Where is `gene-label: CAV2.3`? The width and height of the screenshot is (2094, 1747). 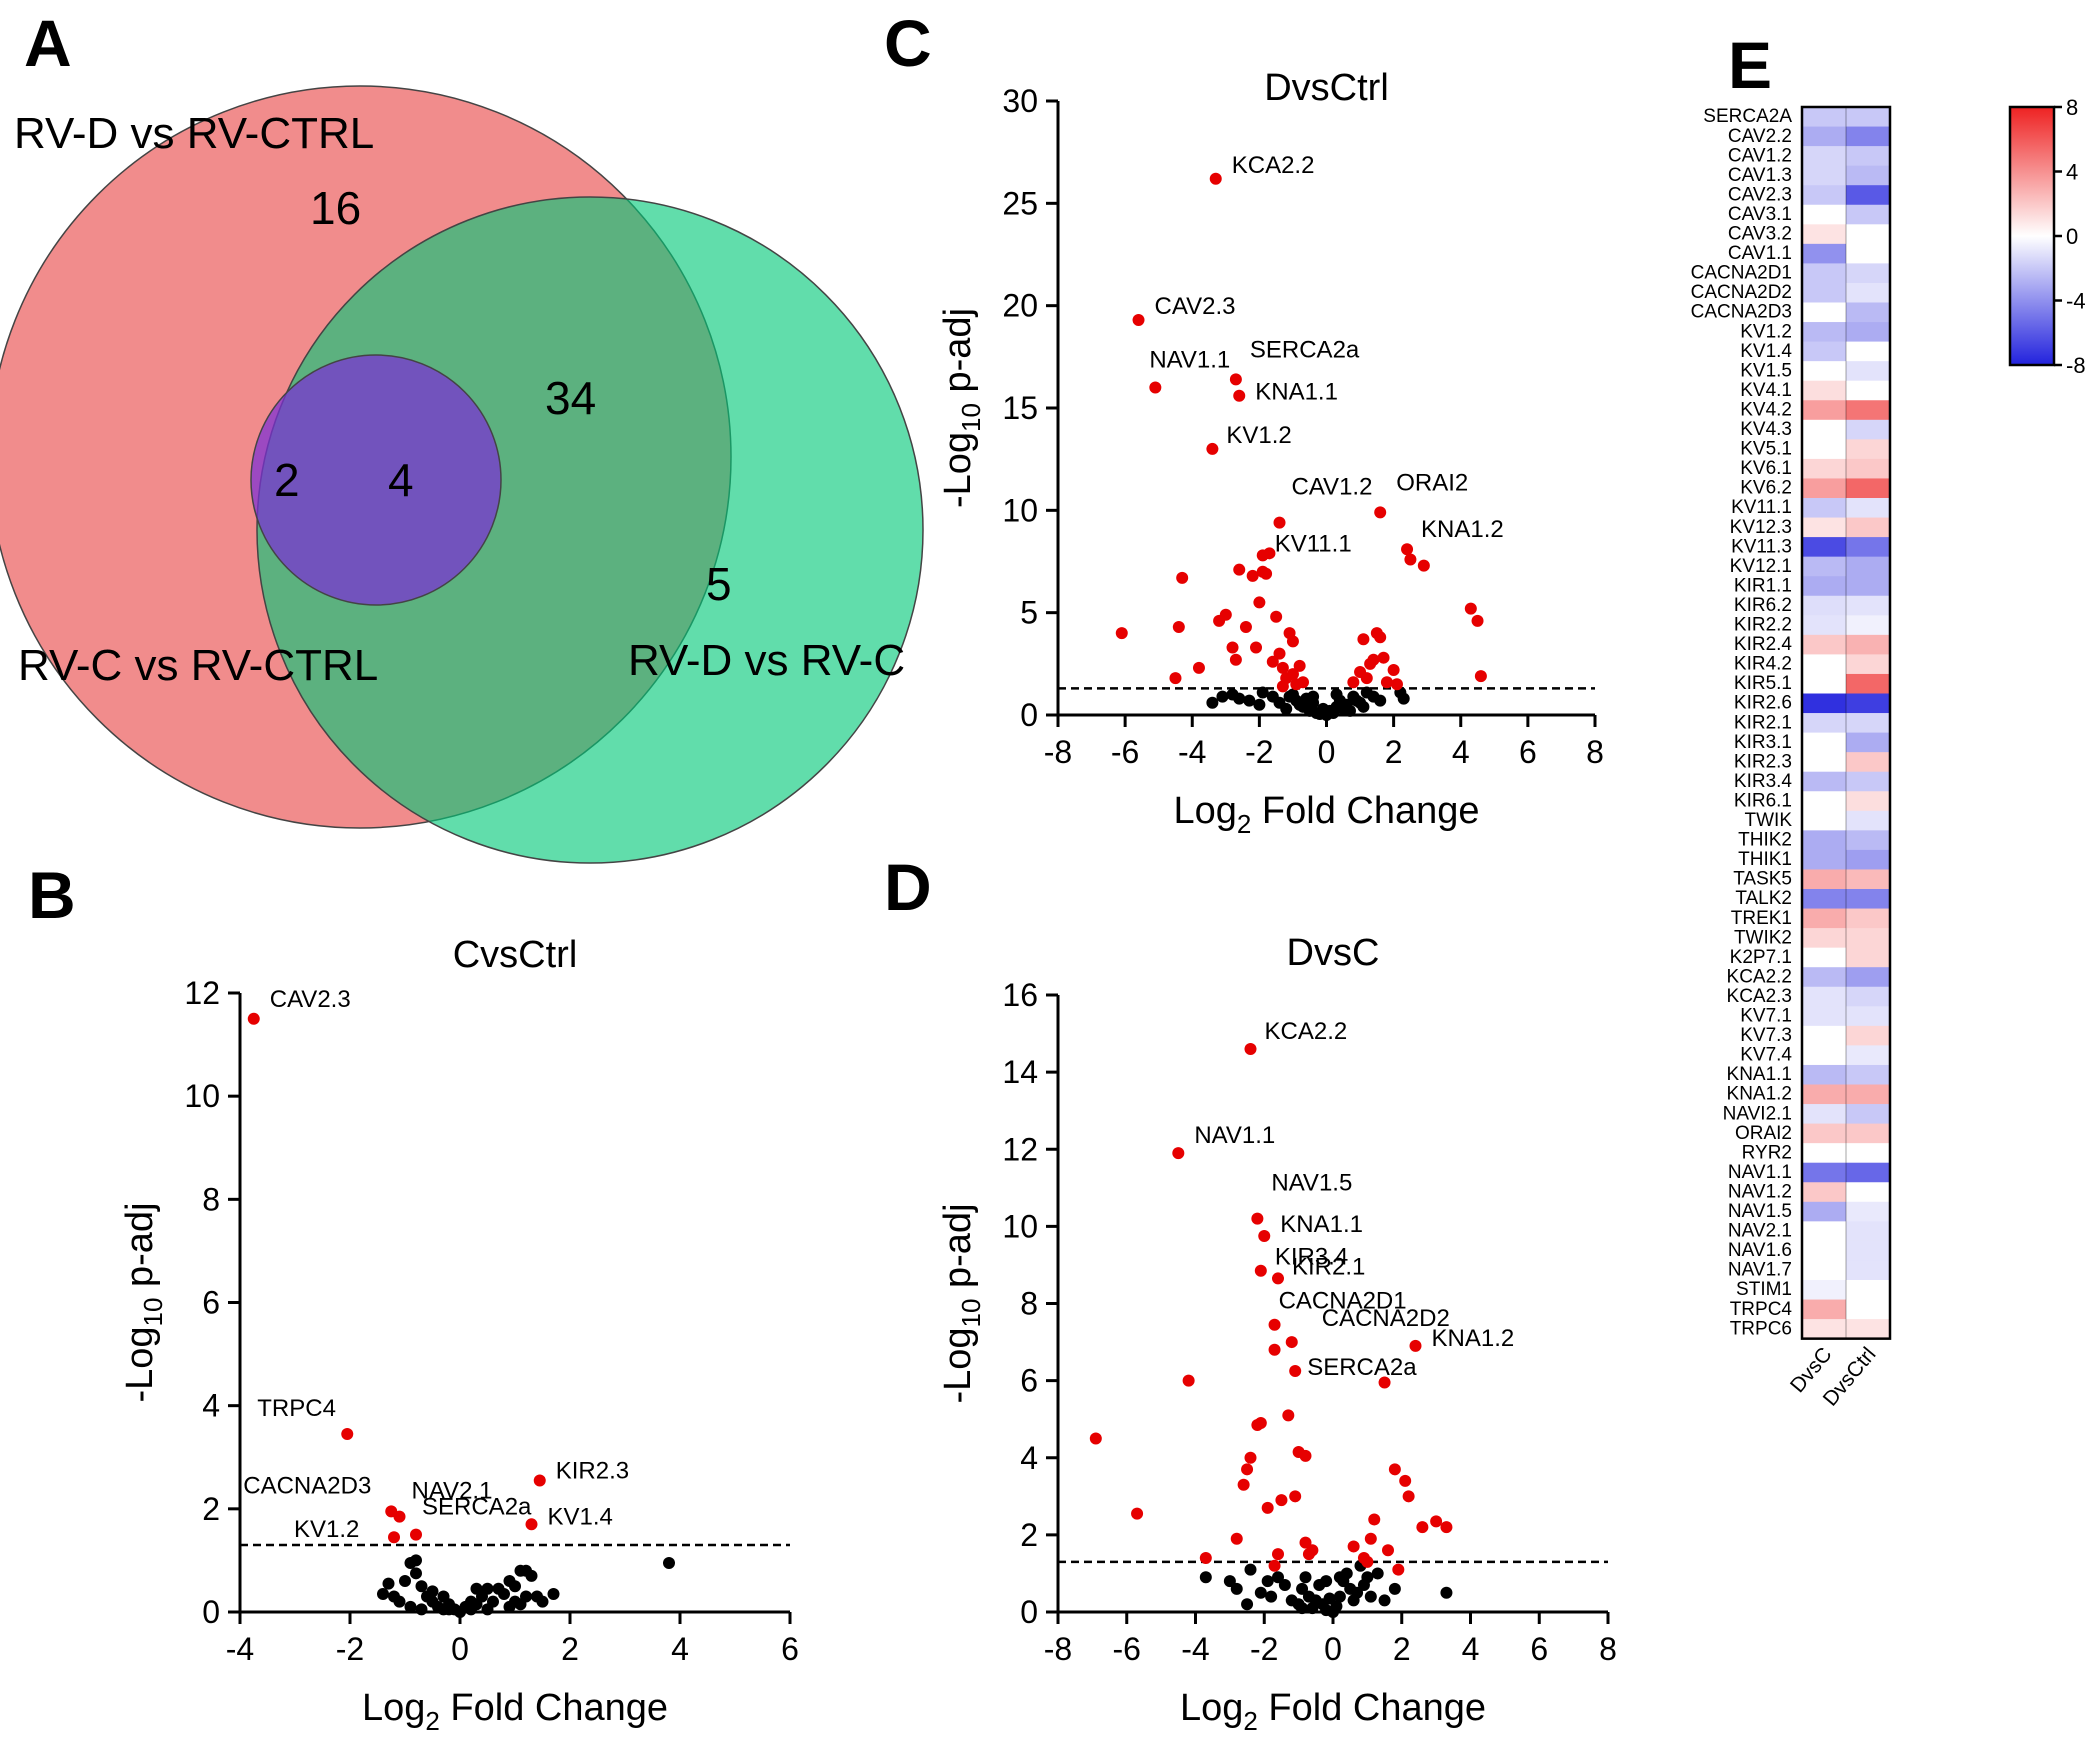
gene-label: CAV2.3 is located at coordinates (310, 999).